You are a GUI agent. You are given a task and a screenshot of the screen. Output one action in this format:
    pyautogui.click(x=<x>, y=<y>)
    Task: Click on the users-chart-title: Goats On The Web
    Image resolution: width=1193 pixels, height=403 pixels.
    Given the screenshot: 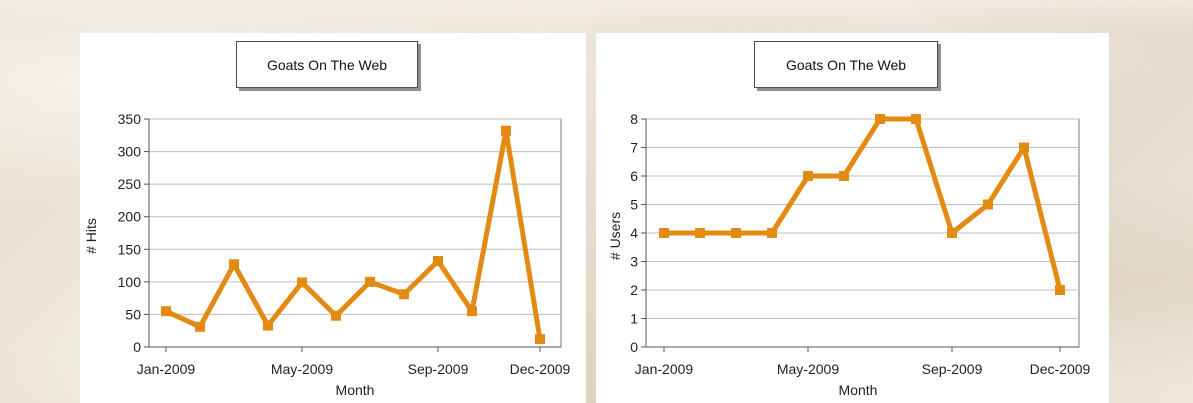 What is the action you would take?
    pyautogui.click(x=846, y=64)
    